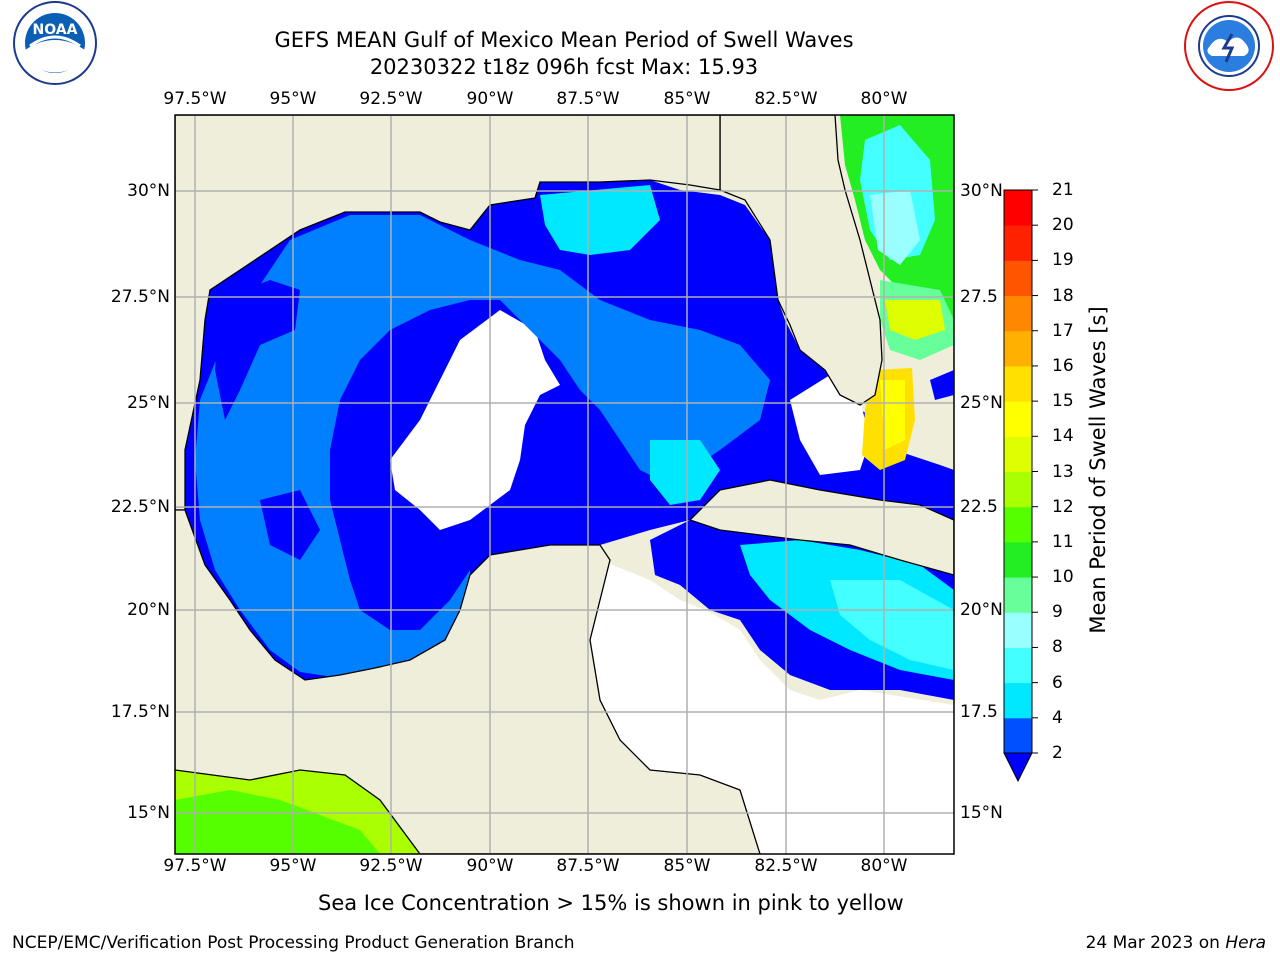  I want to click on chart-subtitle: 20230322 t18z 096h fcst Max: 15.93, so click(564, 67).